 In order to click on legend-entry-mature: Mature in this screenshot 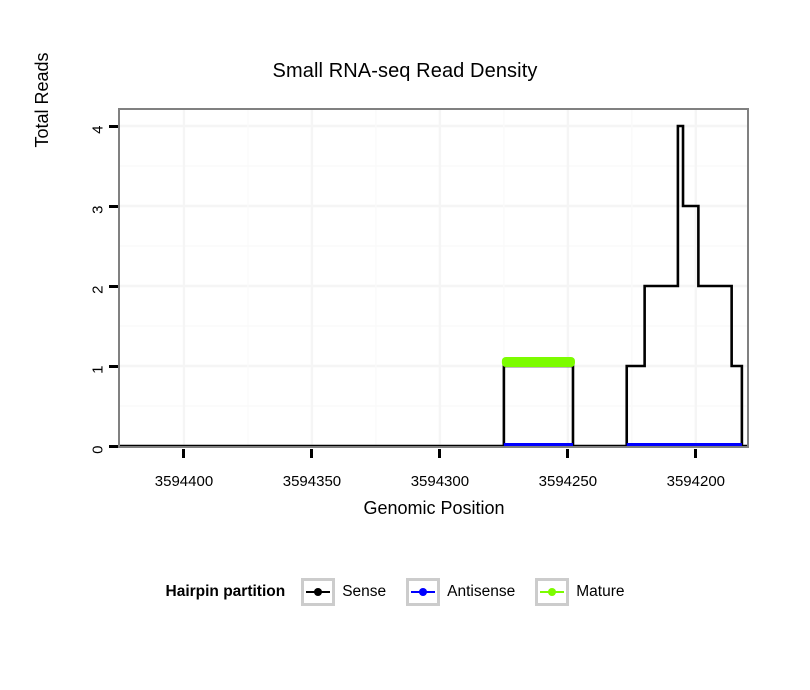, I will do `click(586, 592)`.